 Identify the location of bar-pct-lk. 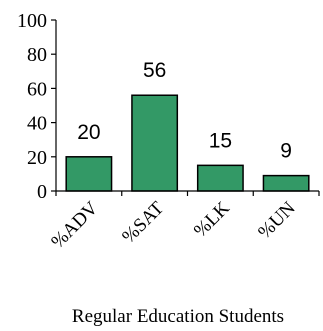
(220, 178).